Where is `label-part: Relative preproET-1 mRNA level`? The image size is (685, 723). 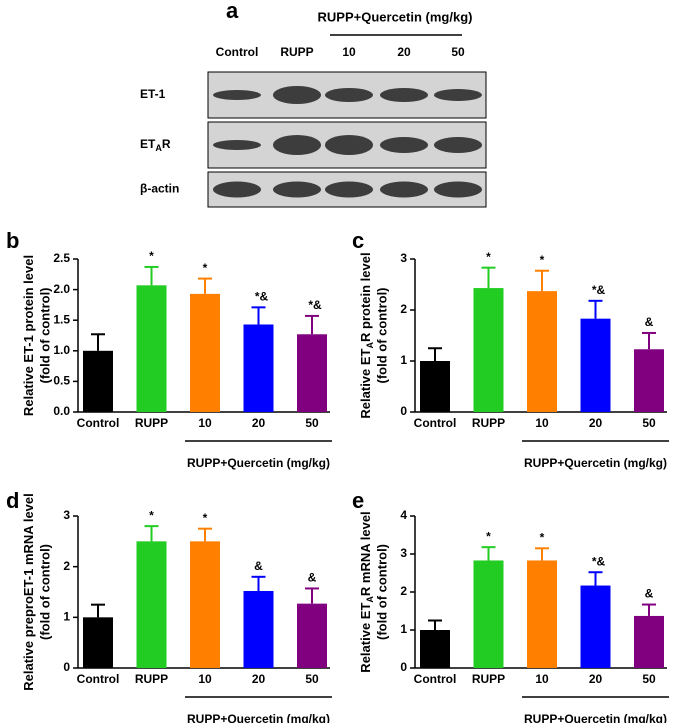 label-part: Relative preproET-1 mRNA level is located at coordinates (28, 591).